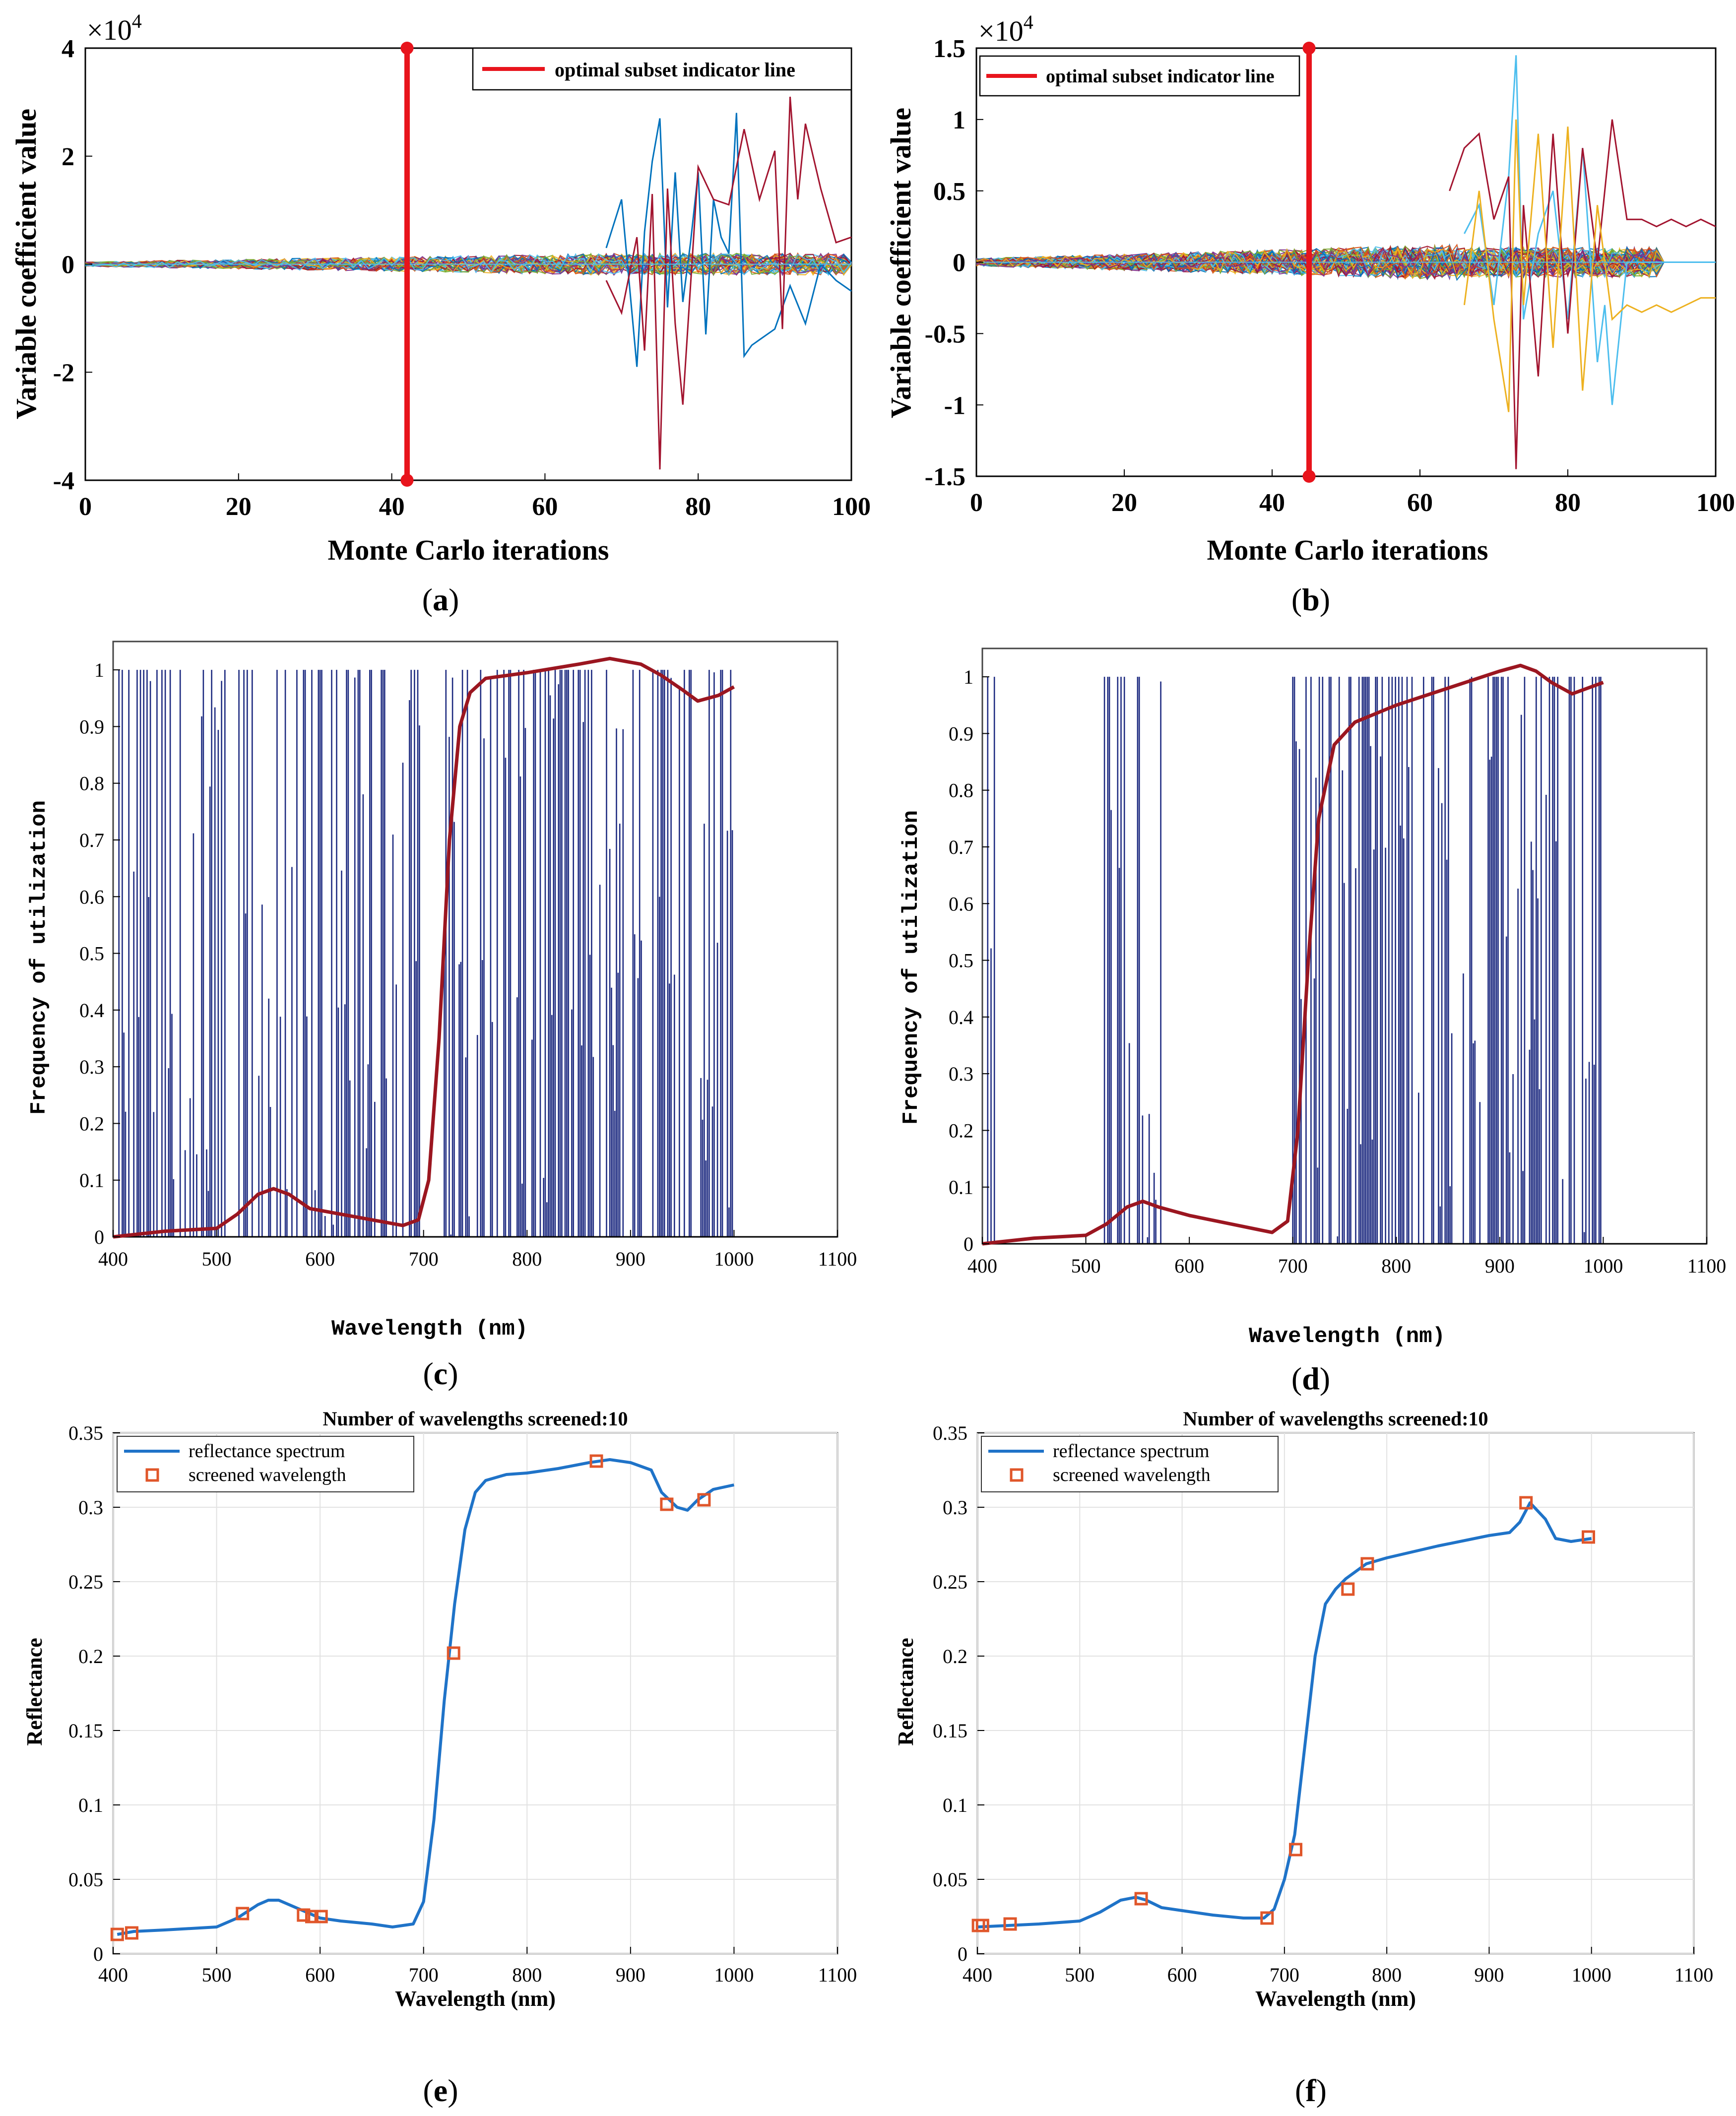 This screenshot has height=2116, width=1736. Describe the element at coordinates (728, 283) in the screenshot. I see `a-highlight-path` at that location.